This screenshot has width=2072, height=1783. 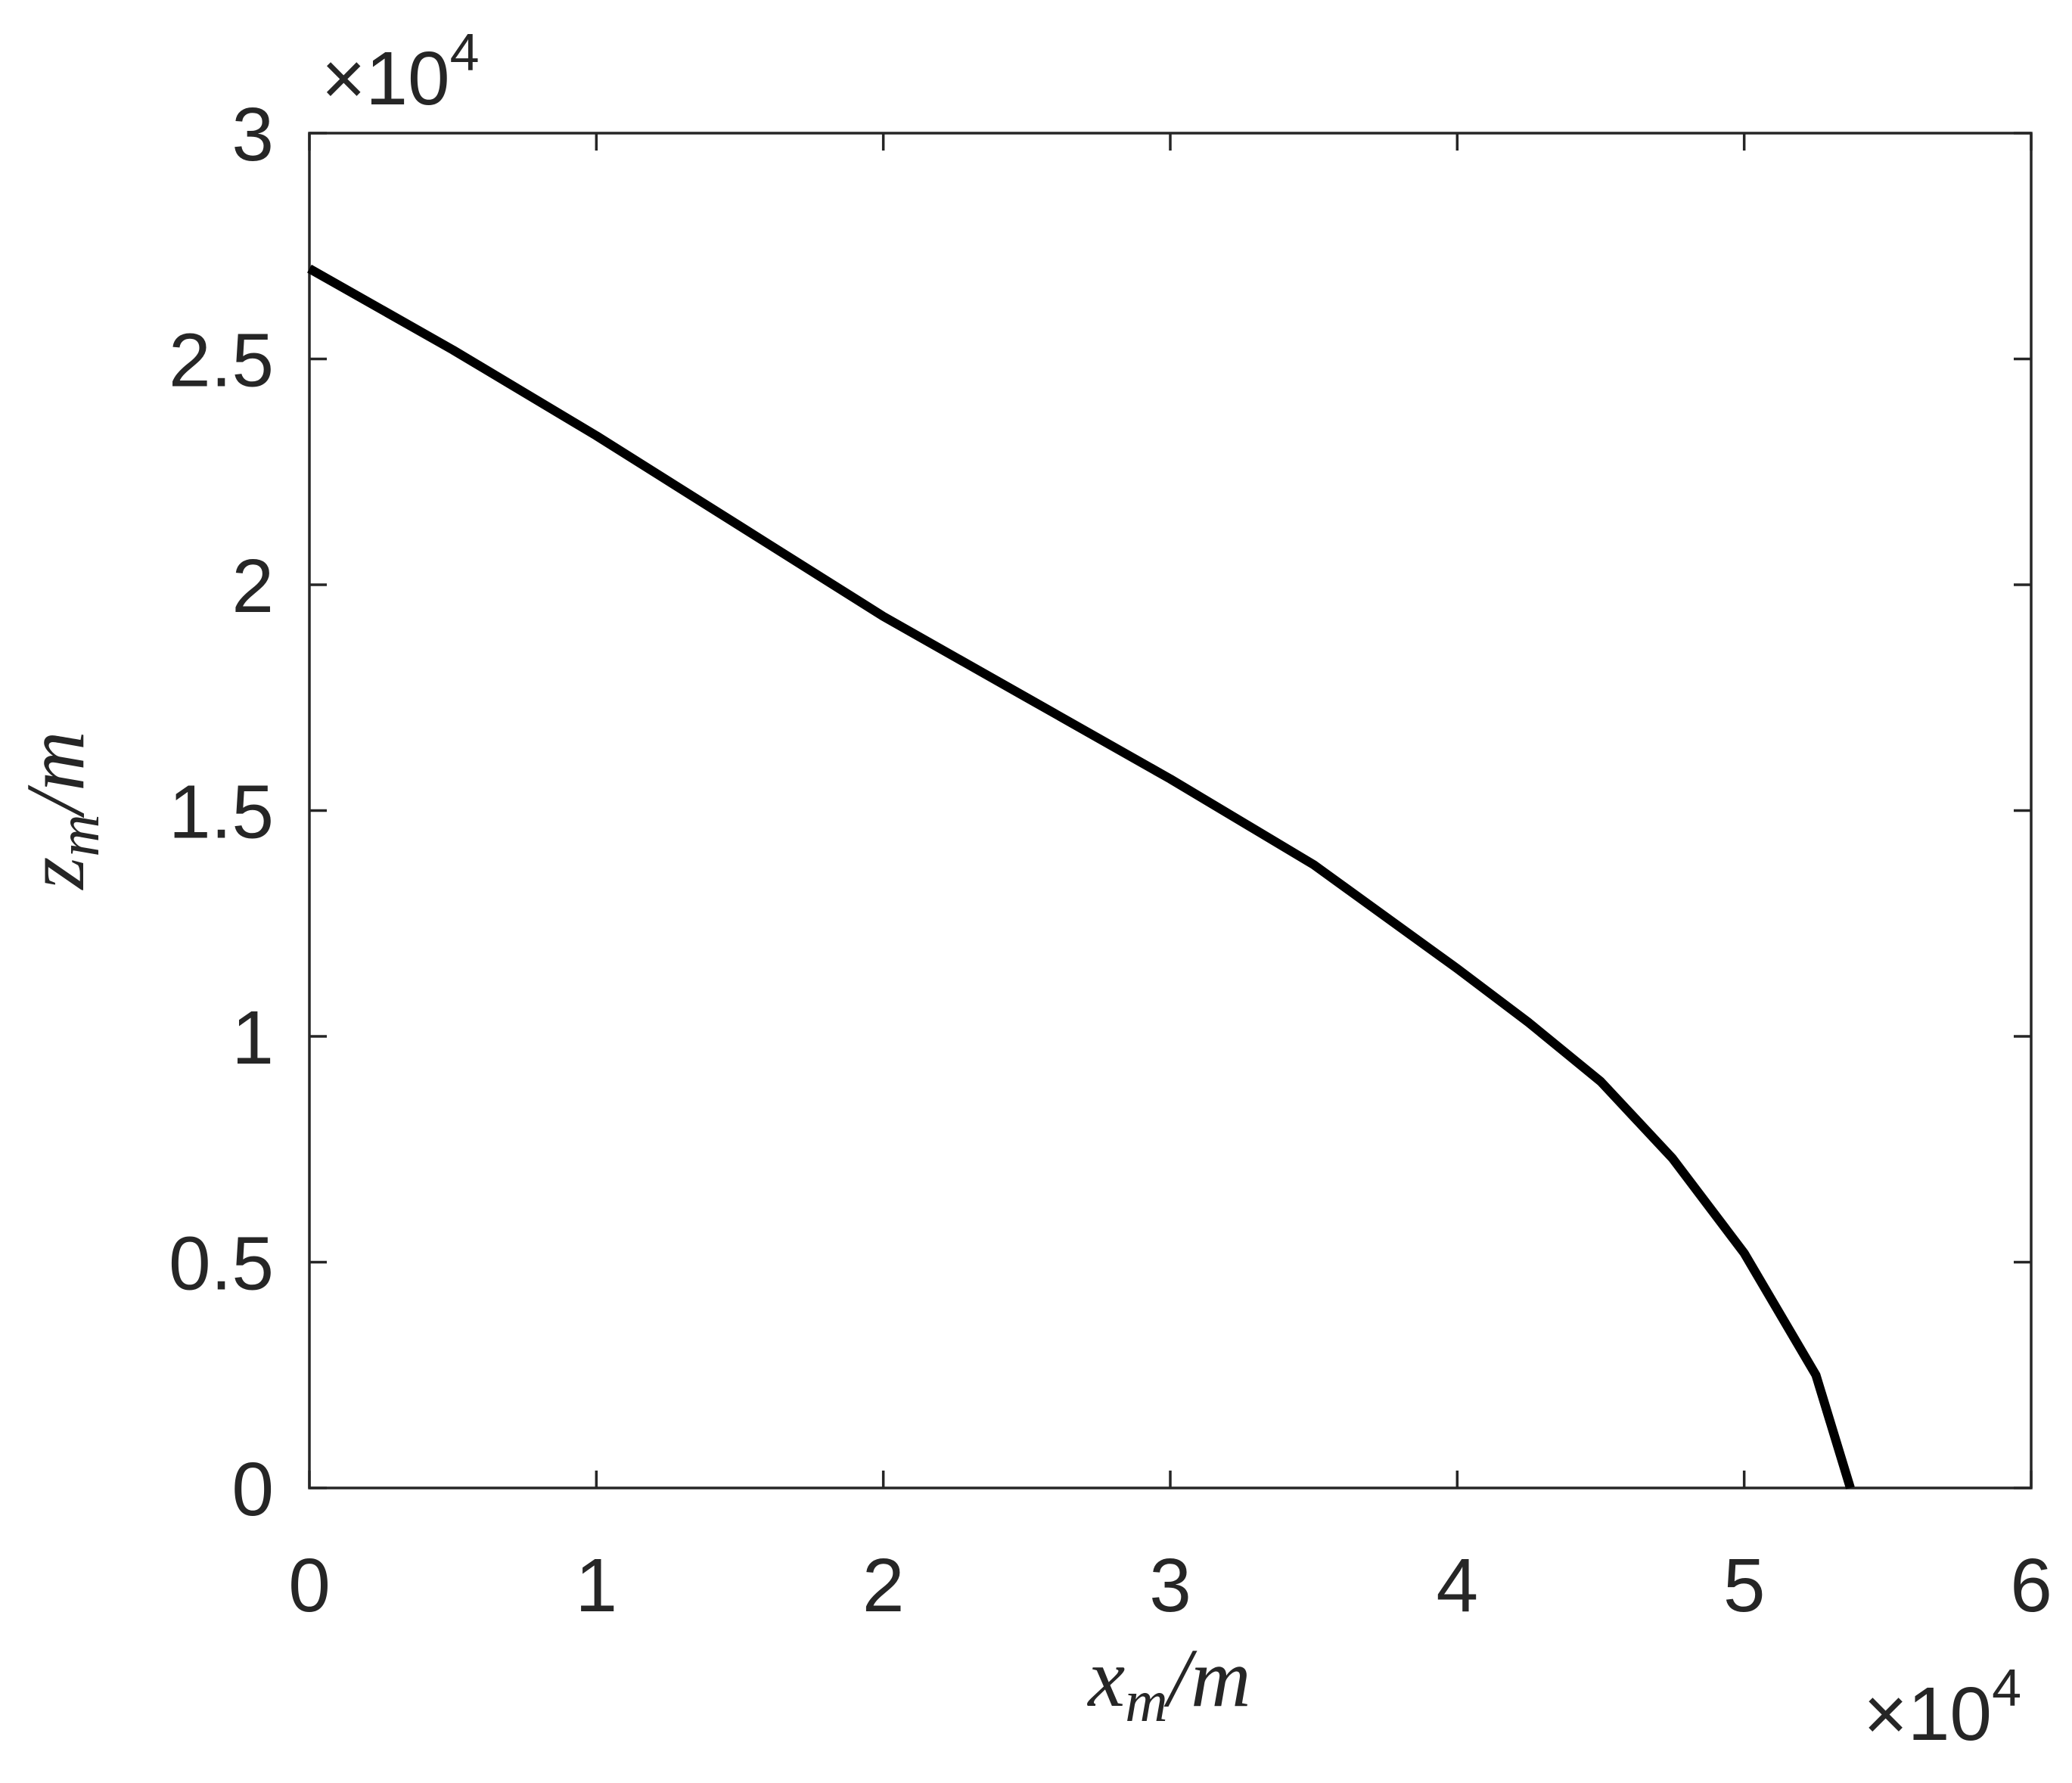 What do you see at coordinates (55, 874) in the screenshot?
I see `label-main: z` at bounding box center [55, 874].